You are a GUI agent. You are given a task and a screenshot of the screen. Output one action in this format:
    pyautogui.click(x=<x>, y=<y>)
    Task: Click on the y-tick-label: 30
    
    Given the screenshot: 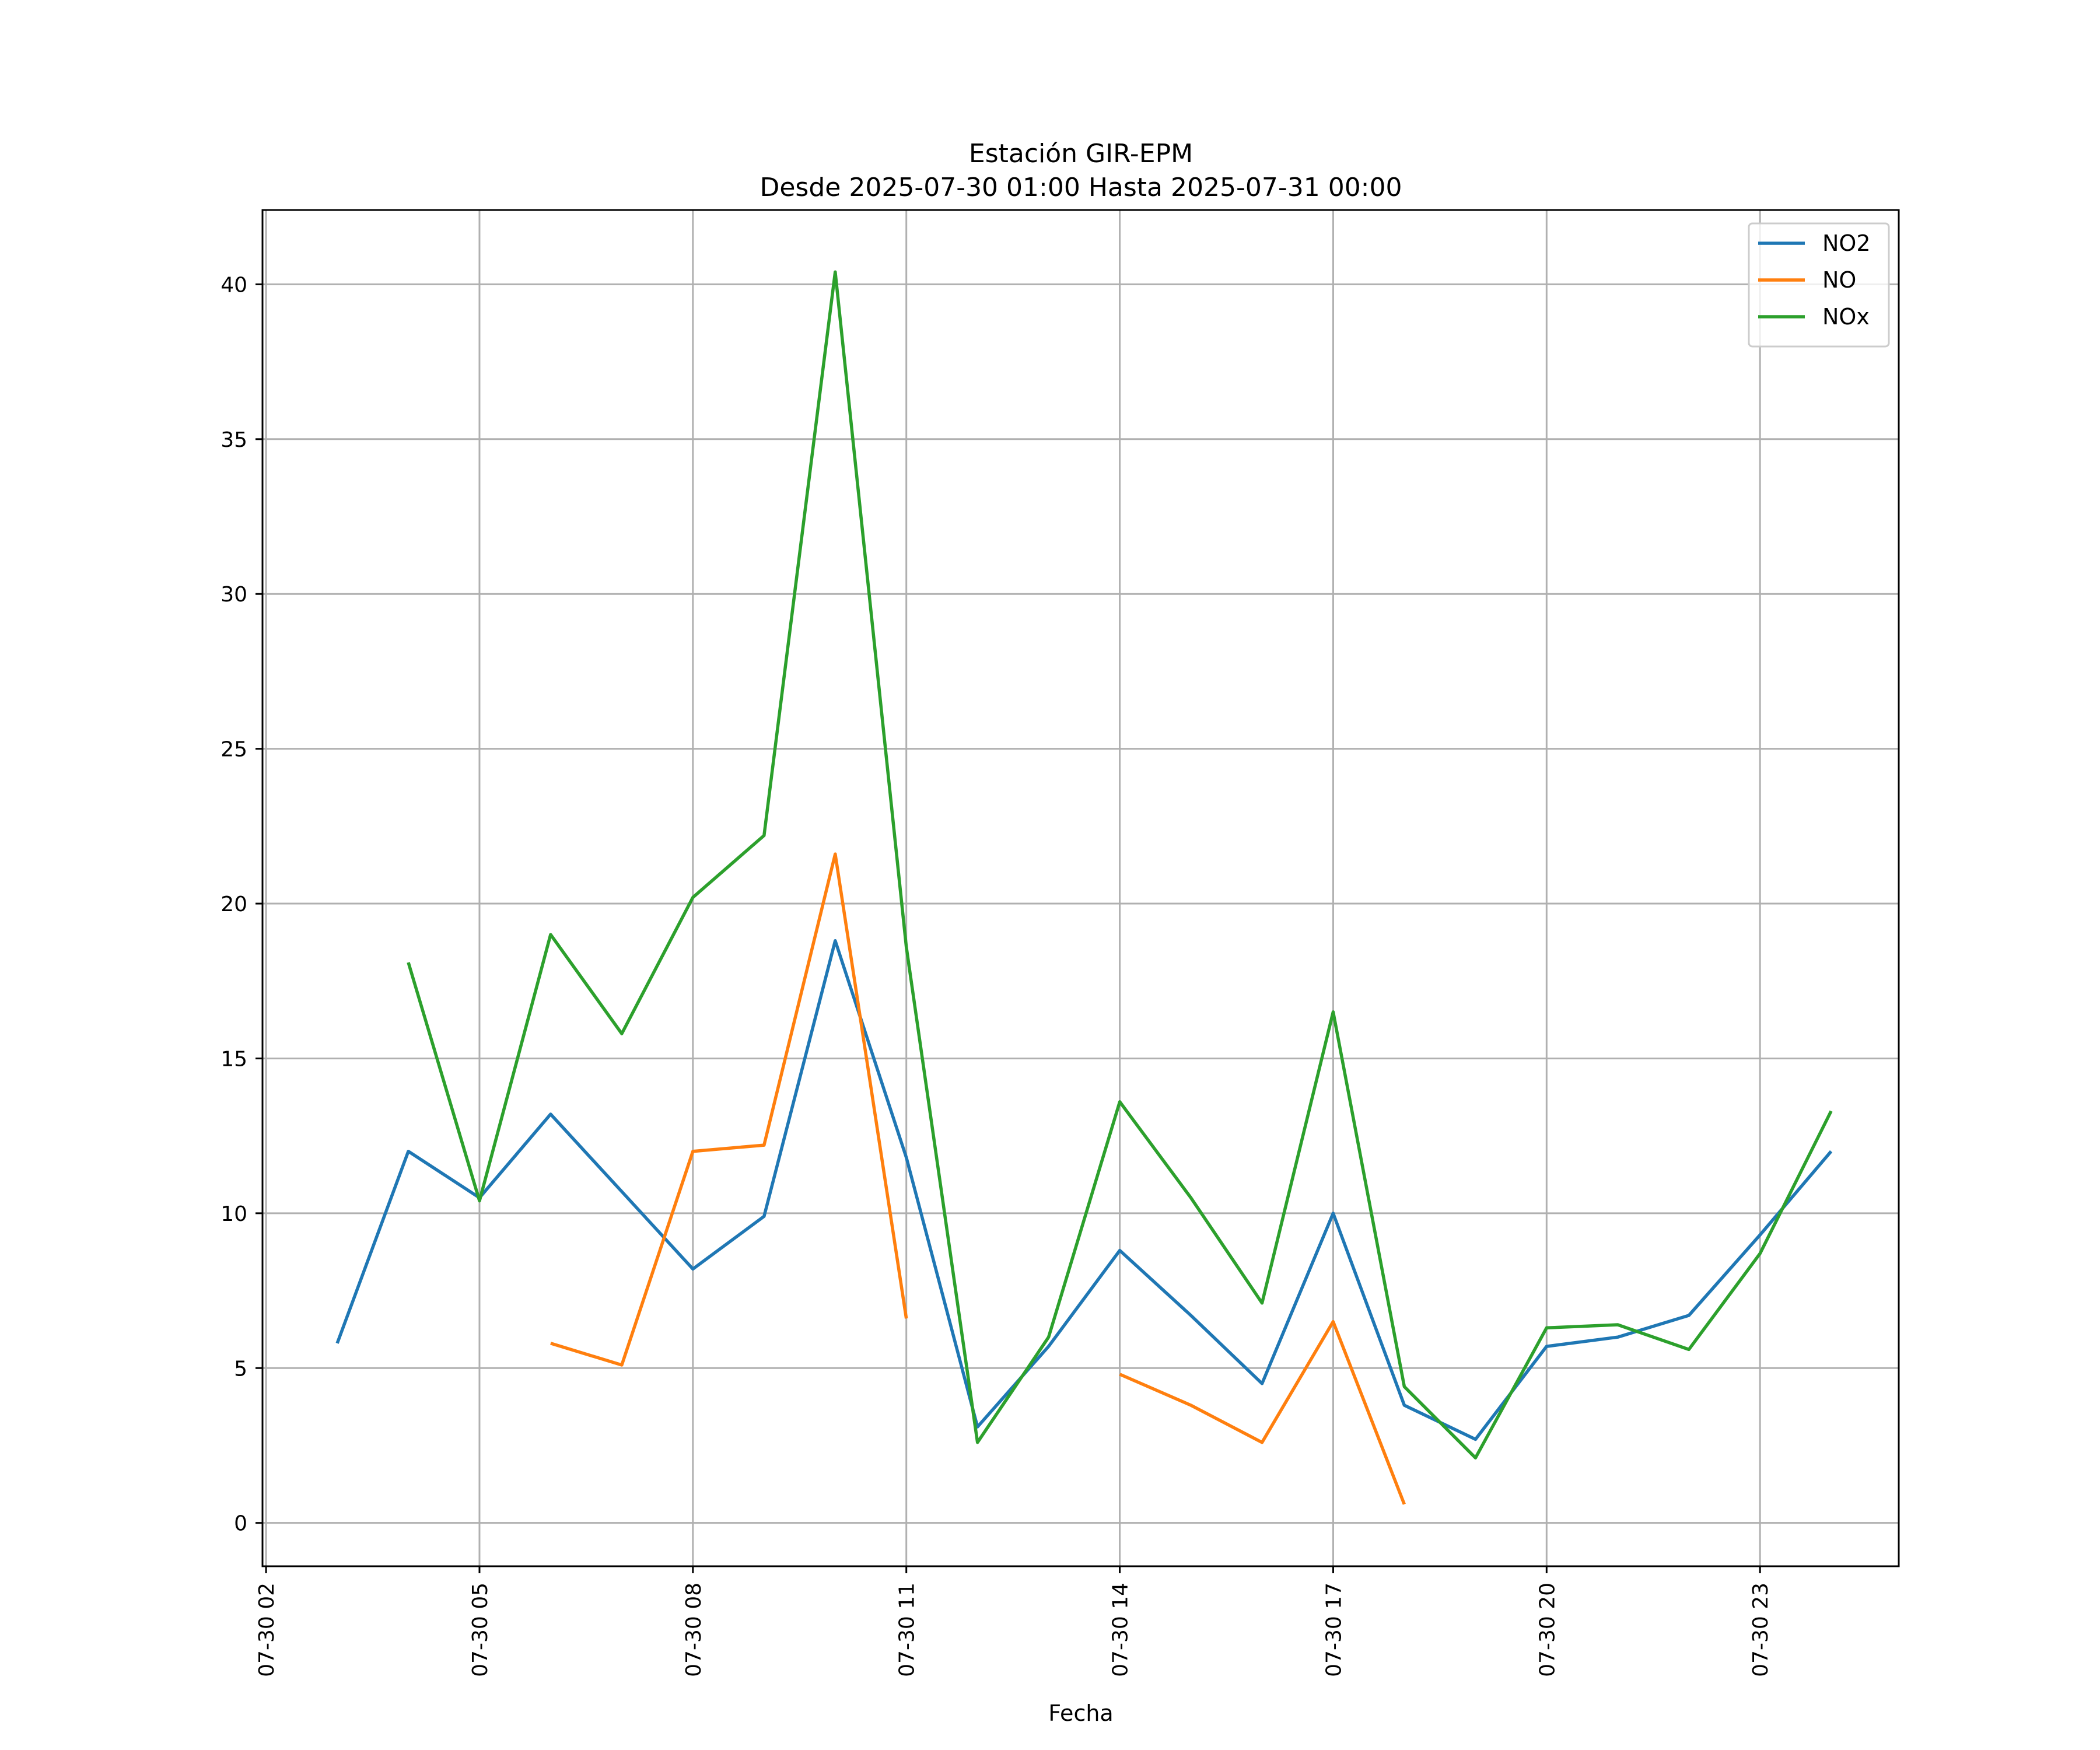 What is the action you would take?
    pyautogui.click(x=233, y=595)
    